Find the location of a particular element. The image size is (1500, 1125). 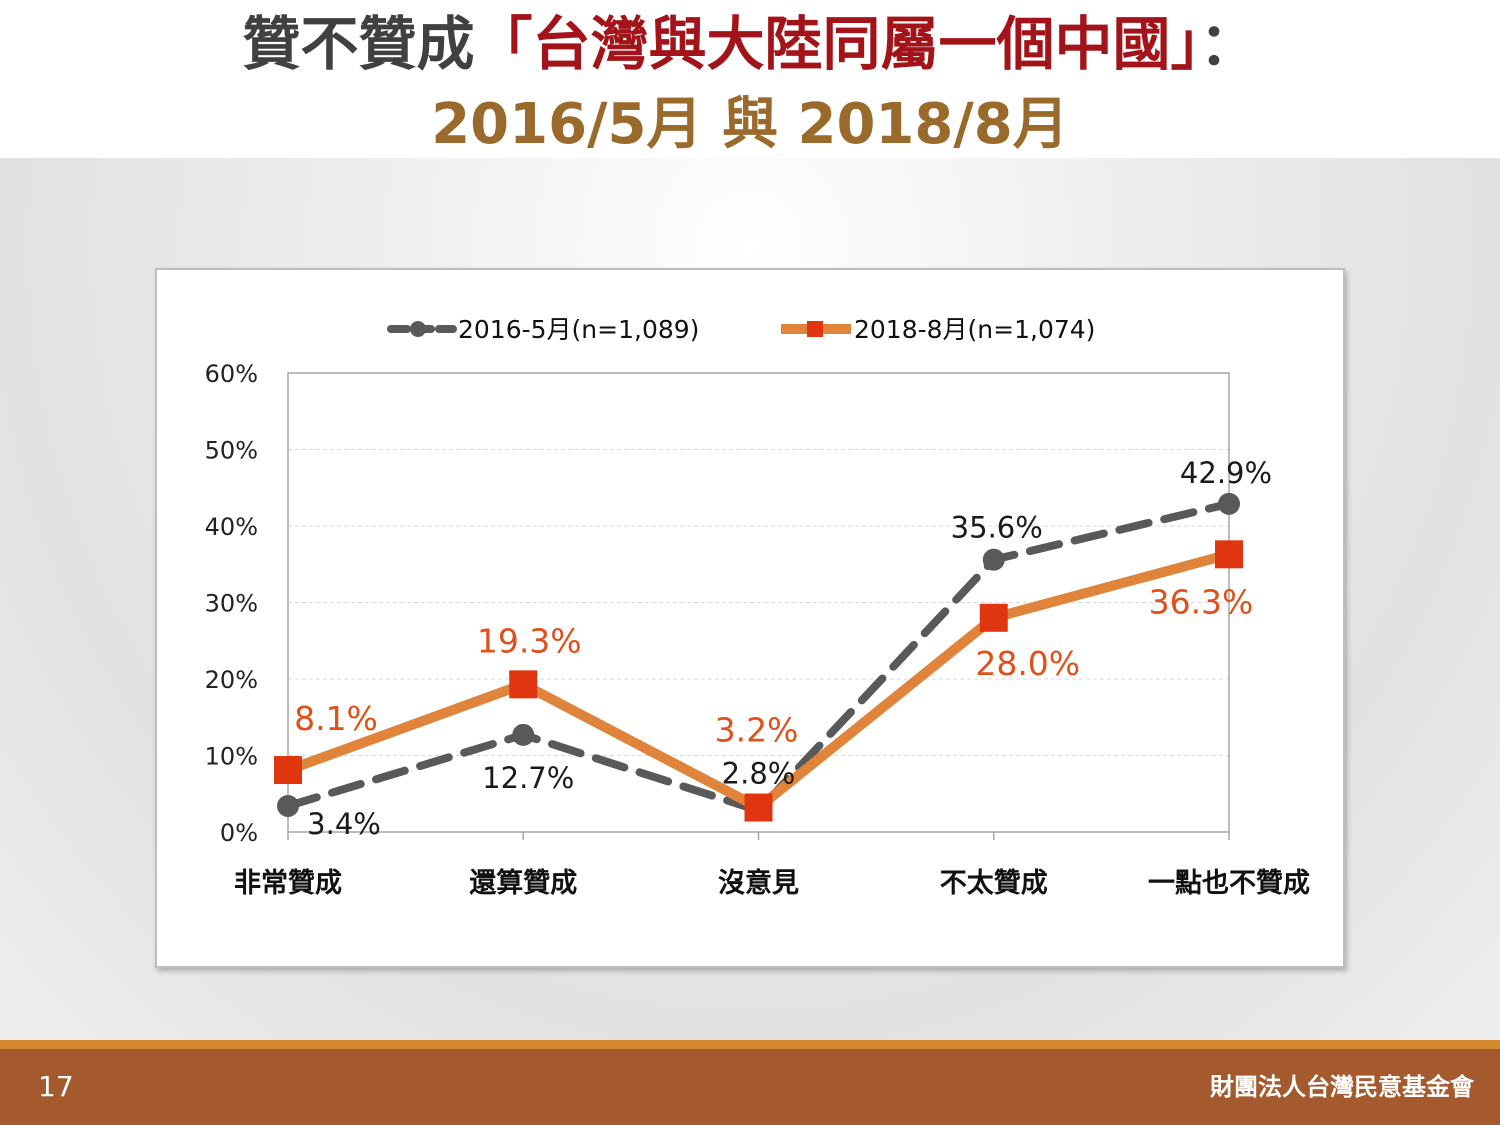

x-category-label: 一點也不贊成 is located at coordinates (1229, 883).